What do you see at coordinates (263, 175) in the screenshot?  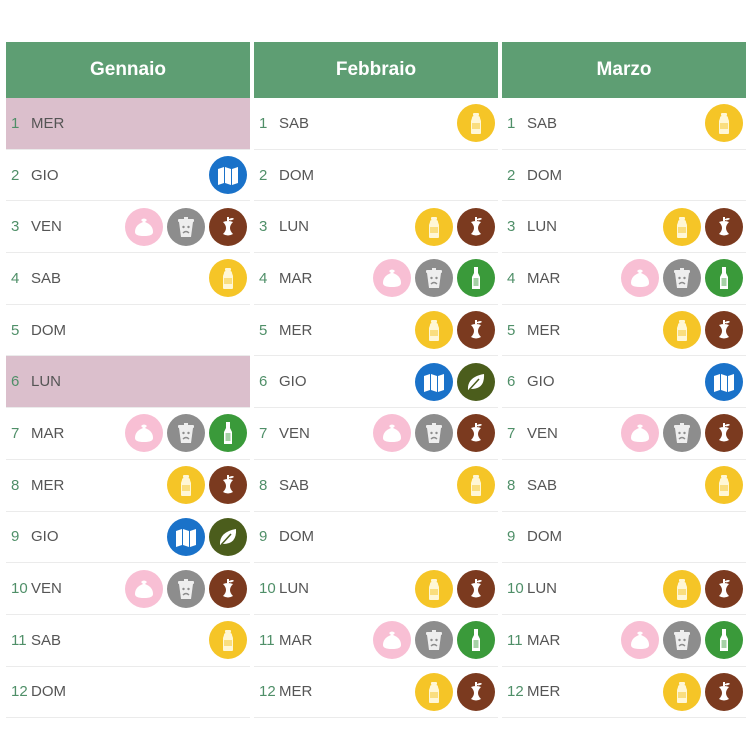 I see `day-number: 2` at bounding box center [263, 175].